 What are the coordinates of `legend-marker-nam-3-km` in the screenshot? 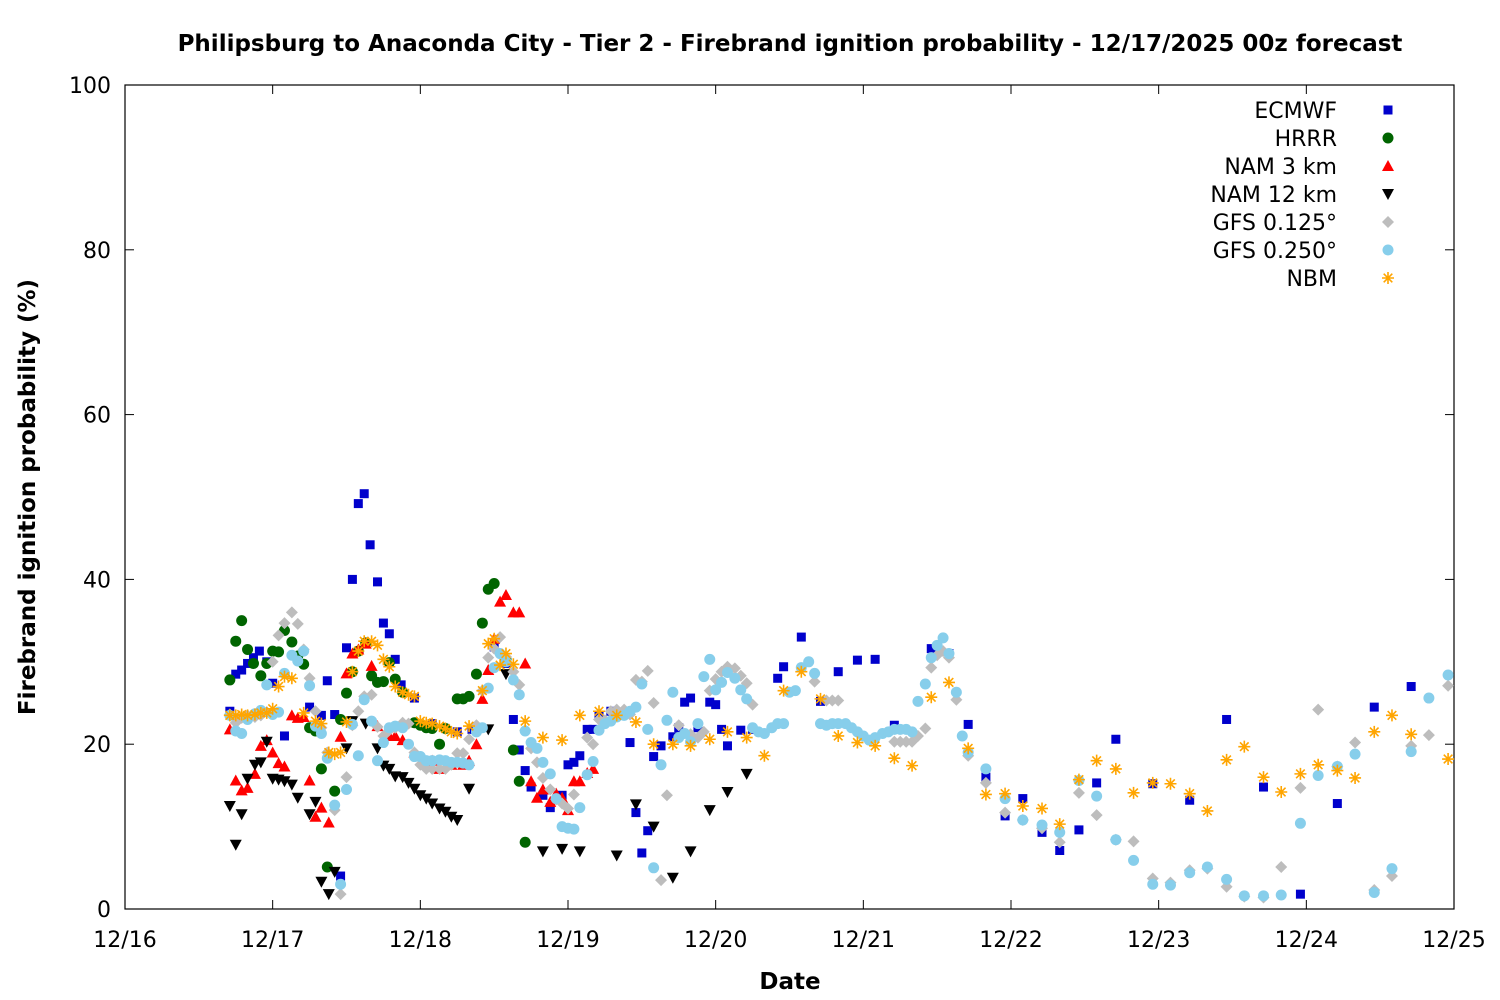 It's located at (1388, 165).